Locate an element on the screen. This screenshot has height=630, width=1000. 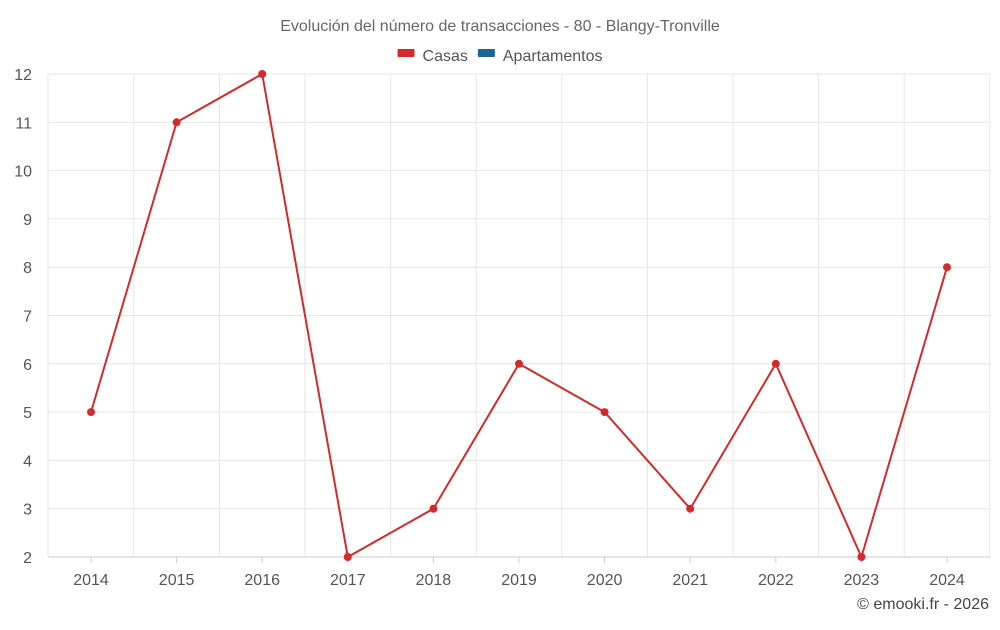
x-tick-label: 2019 is located at coordinates (519, 580).